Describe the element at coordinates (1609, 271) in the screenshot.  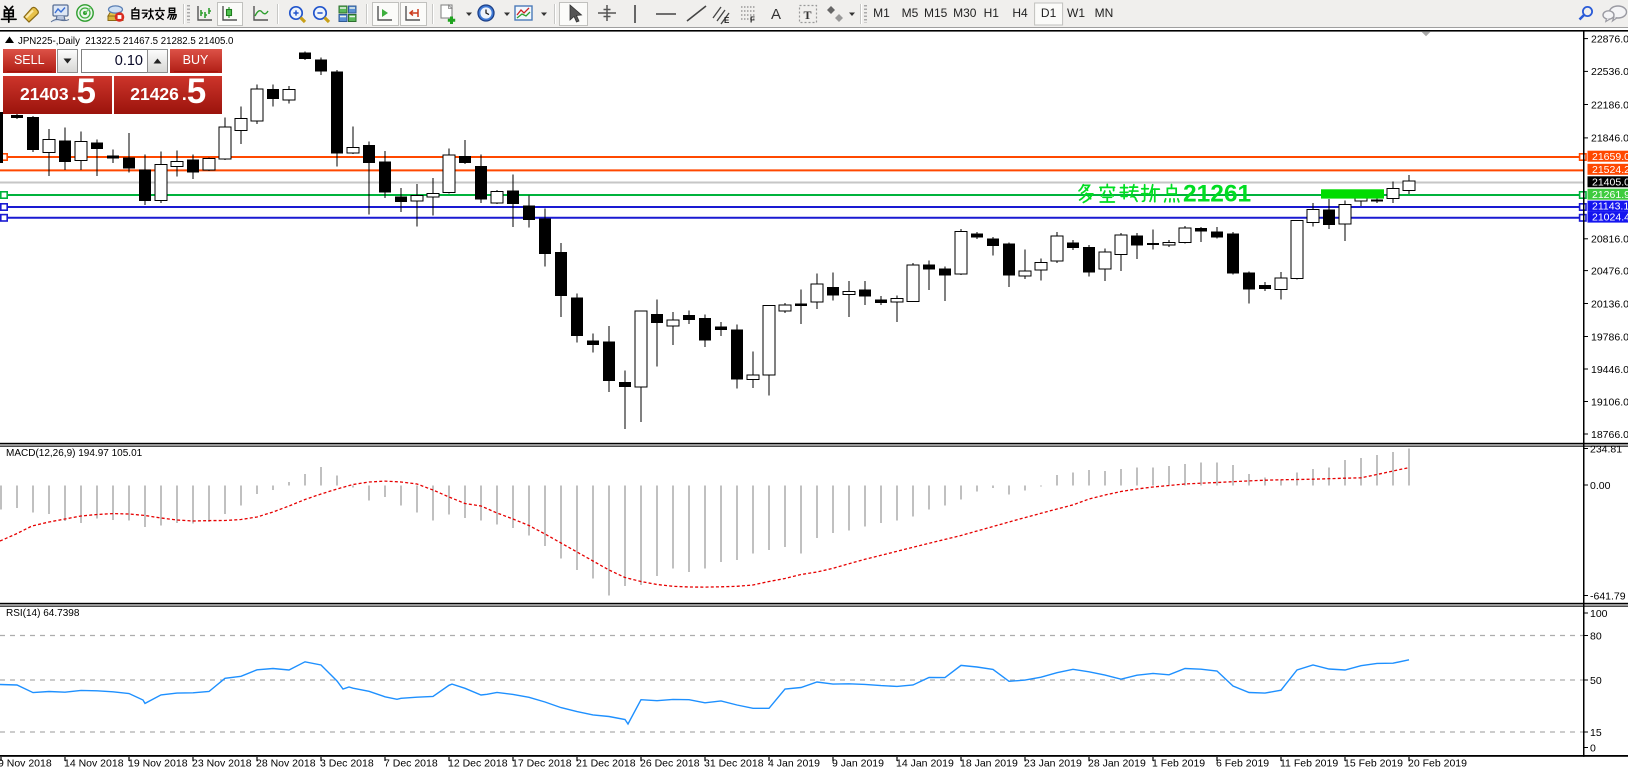
I see `svg-text: 20476.0` at that location.